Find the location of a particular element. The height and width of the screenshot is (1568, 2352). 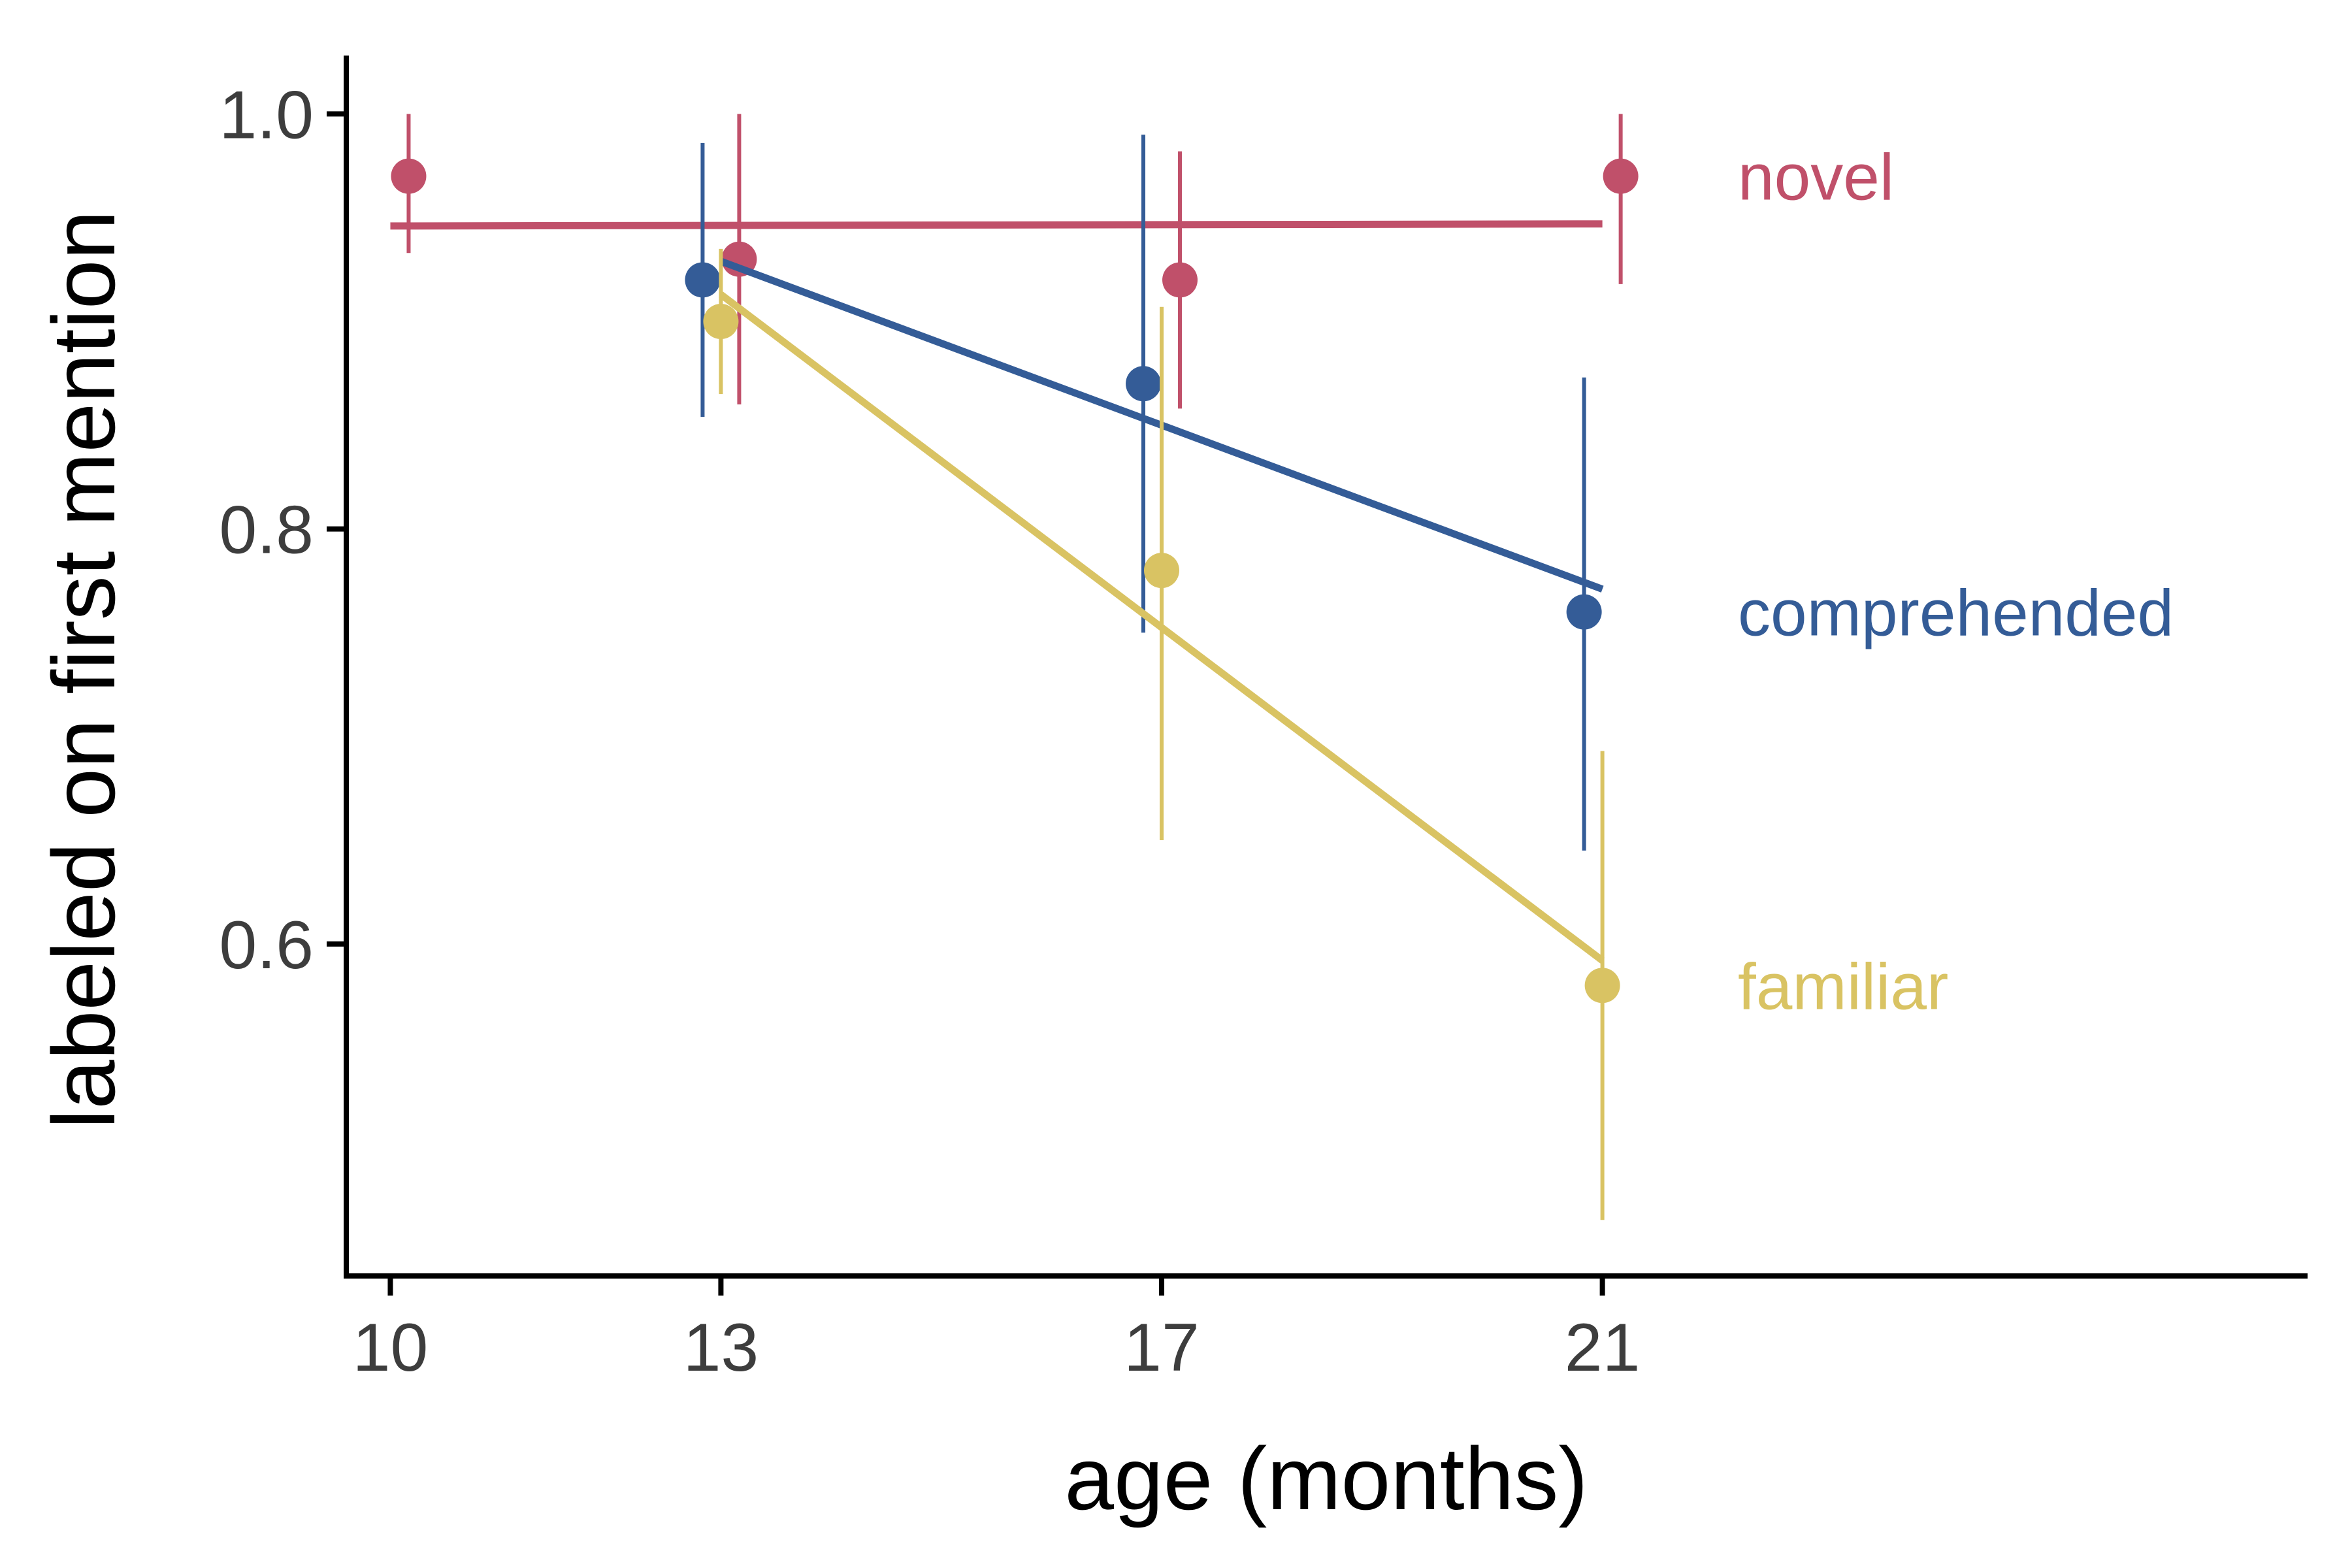

series-label-comprehended: comprehended is located at coordinates (1956, 613).